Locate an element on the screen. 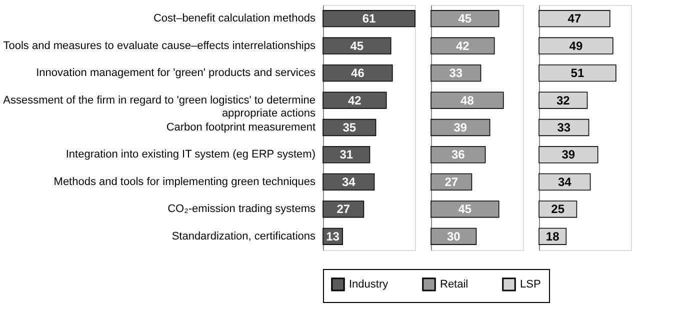 Image resolution: width=675 pixels, height=322 pixels. y-tick-label: Innovation management for 'green' products and services is located at coordinates (176, 73).